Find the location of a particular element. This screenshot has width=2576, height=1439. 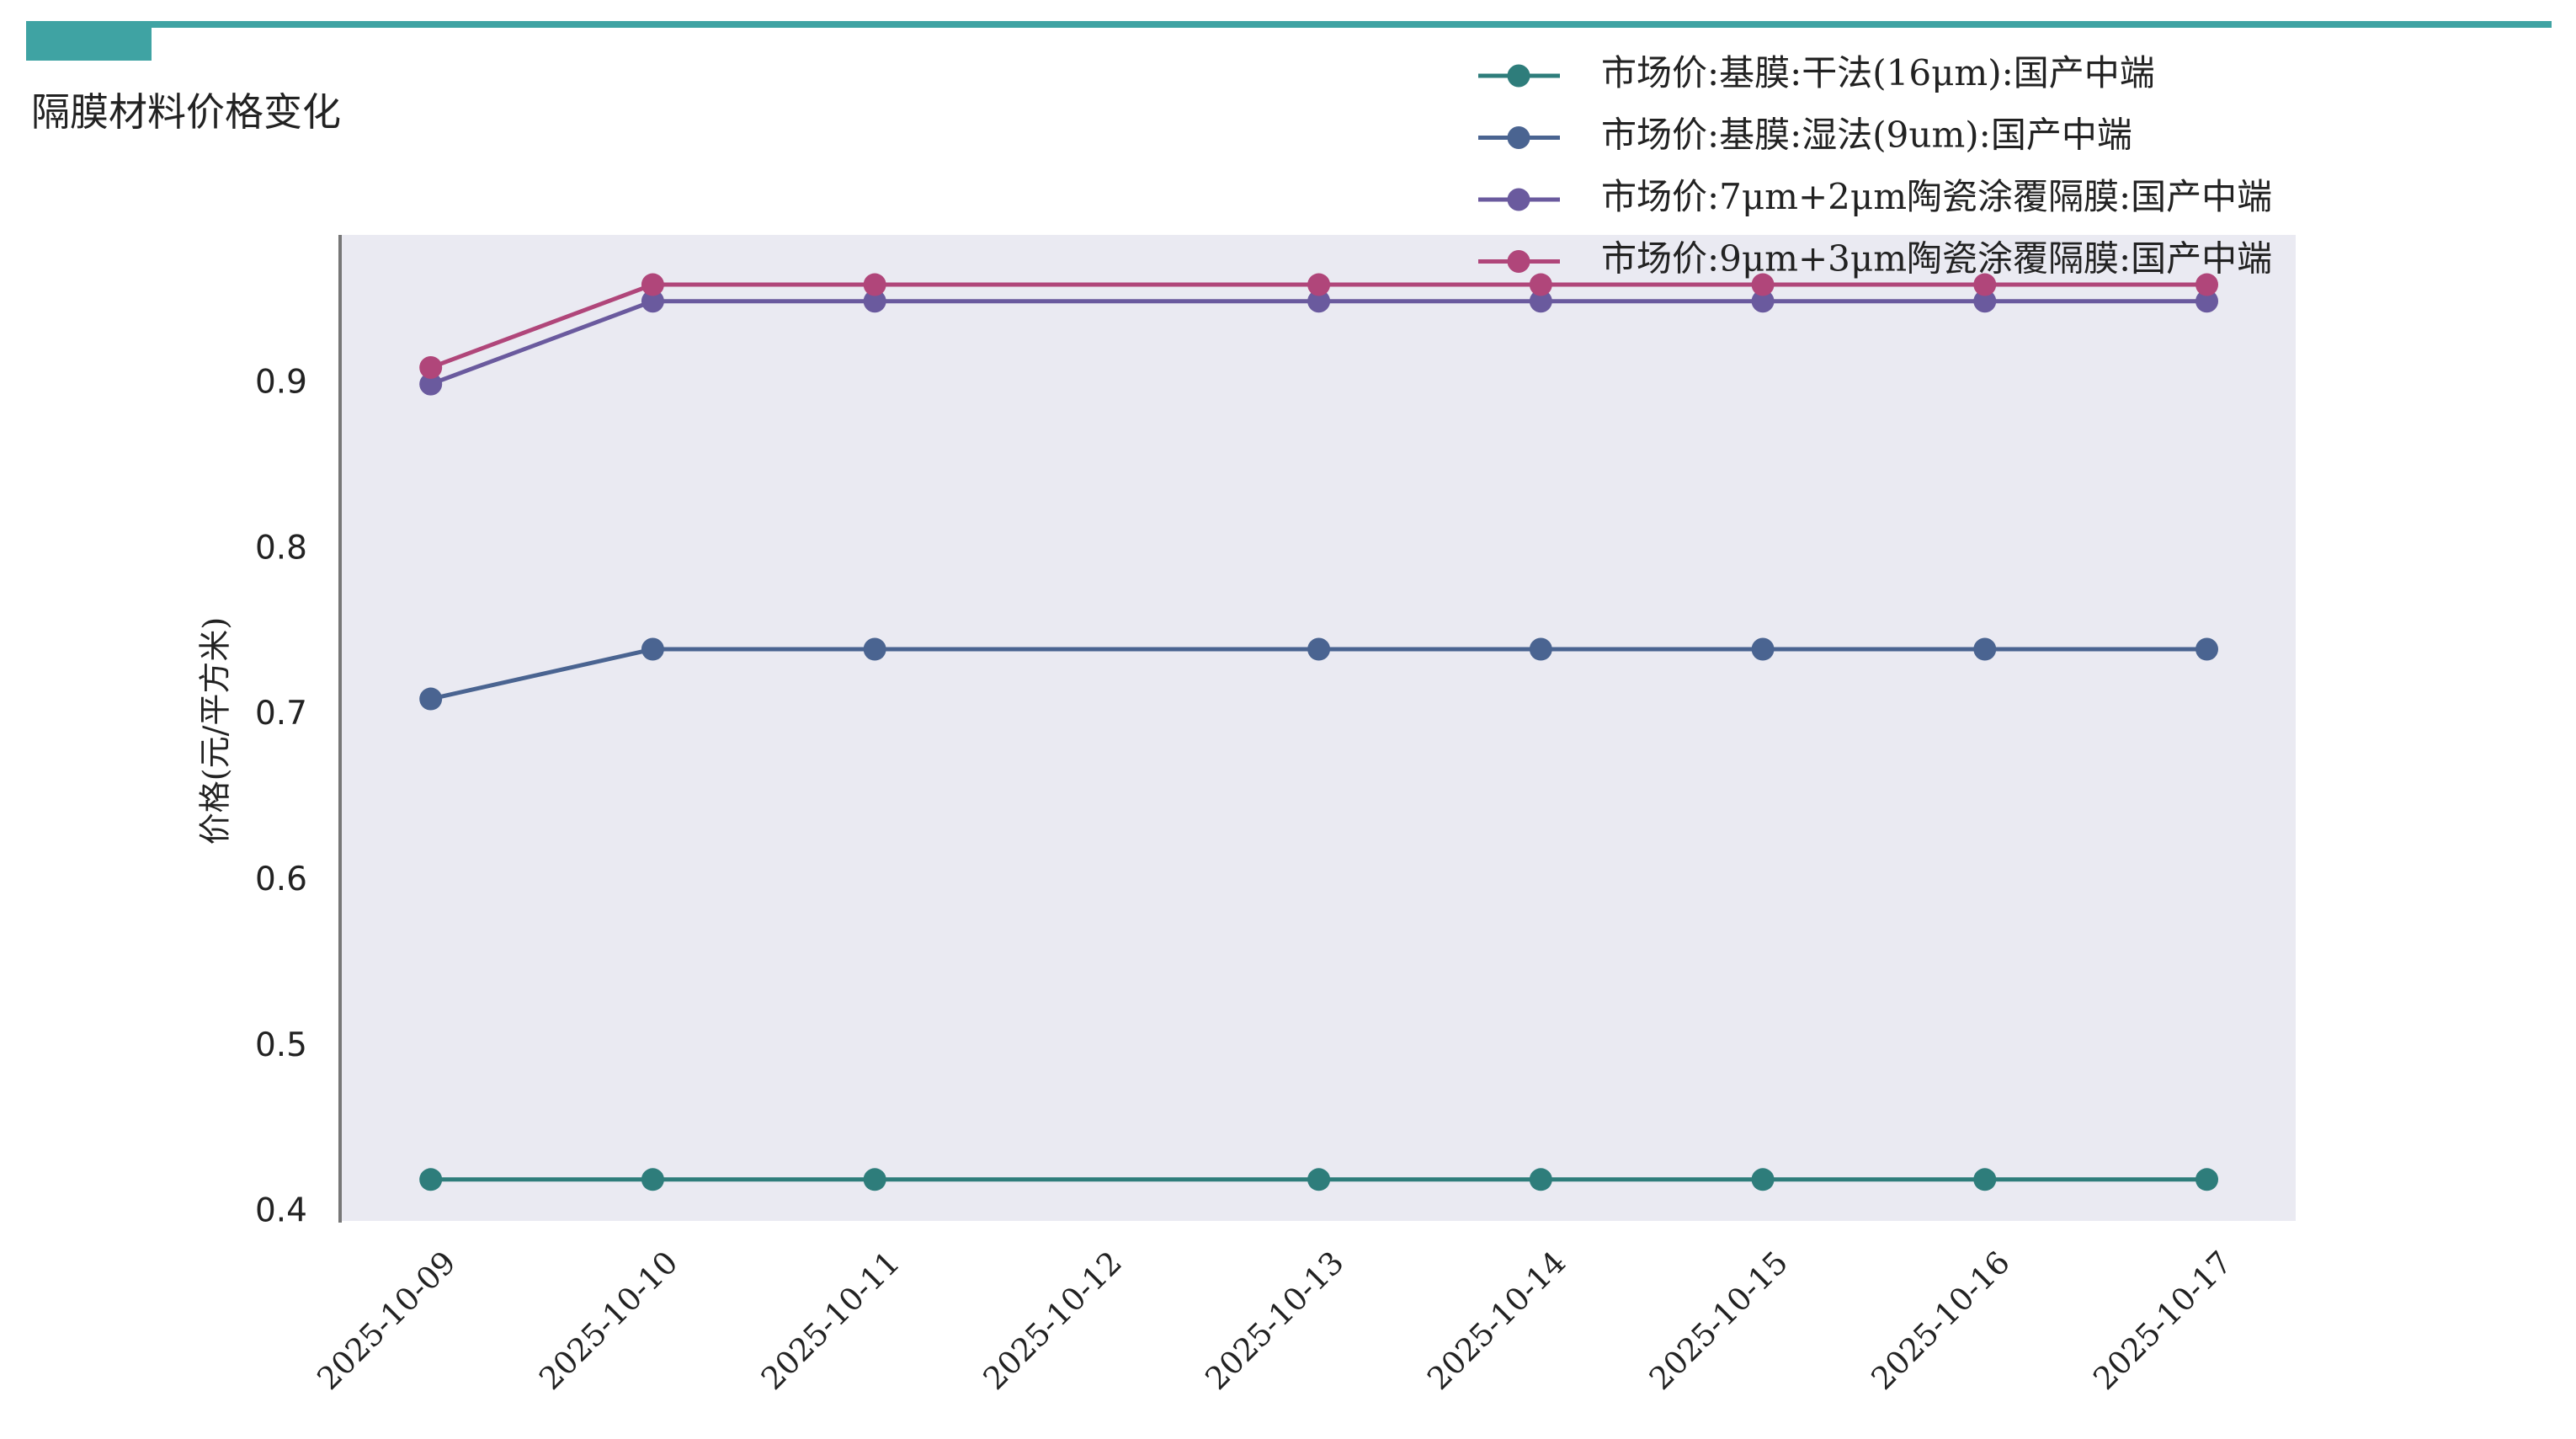

x-tick-label: 2025-10-17 is located at coordinates (2162, 1320).